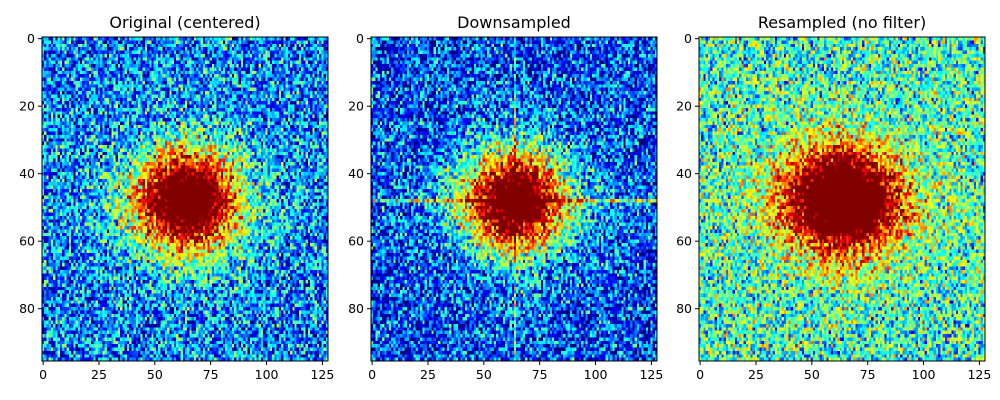  Describe the element at coordinates (514, 22) in the screenshot. I see `chart-title: Downsampled` at that location.